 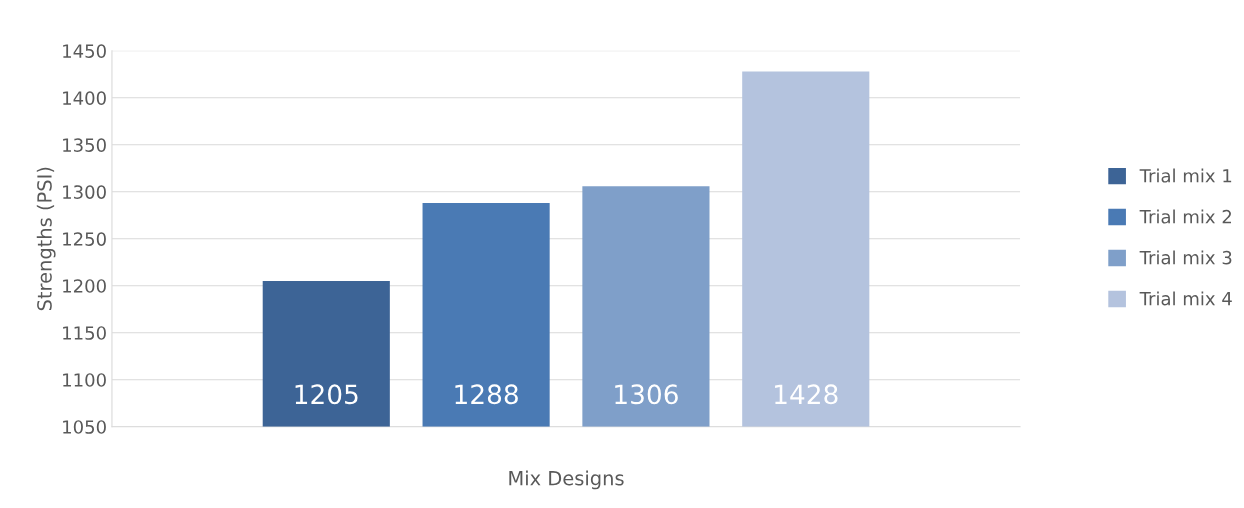 What do you see at coordinates (84, 51) in the screenshot?
I see `y-tick-label: 1450` at bounding box center [84, 51].